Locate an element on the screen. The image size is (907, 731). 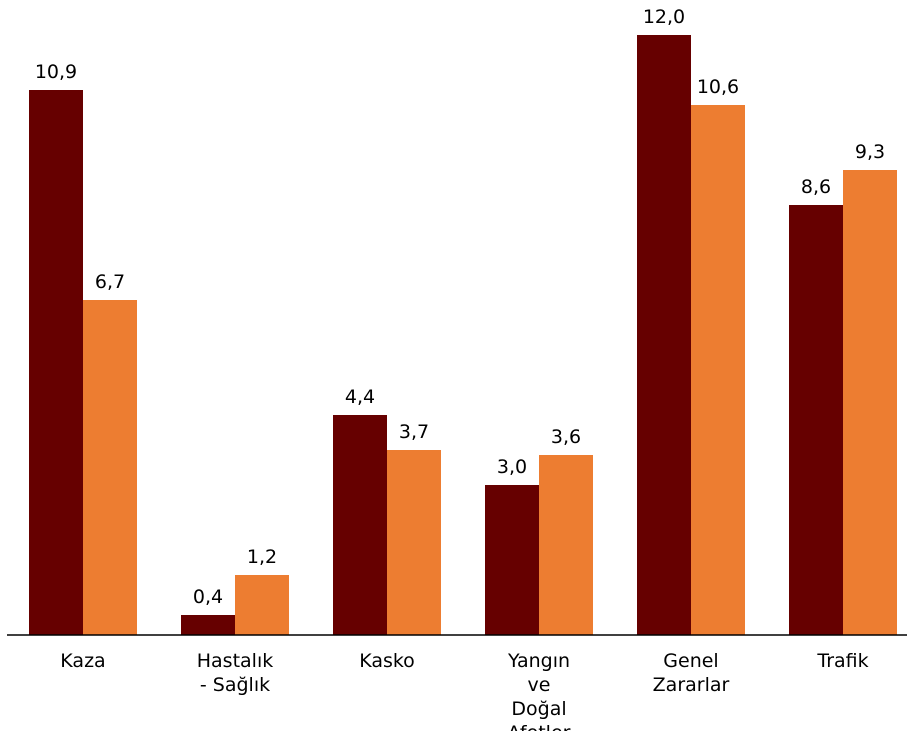
value-label: 9,3 is located at coordinates (870, 152).